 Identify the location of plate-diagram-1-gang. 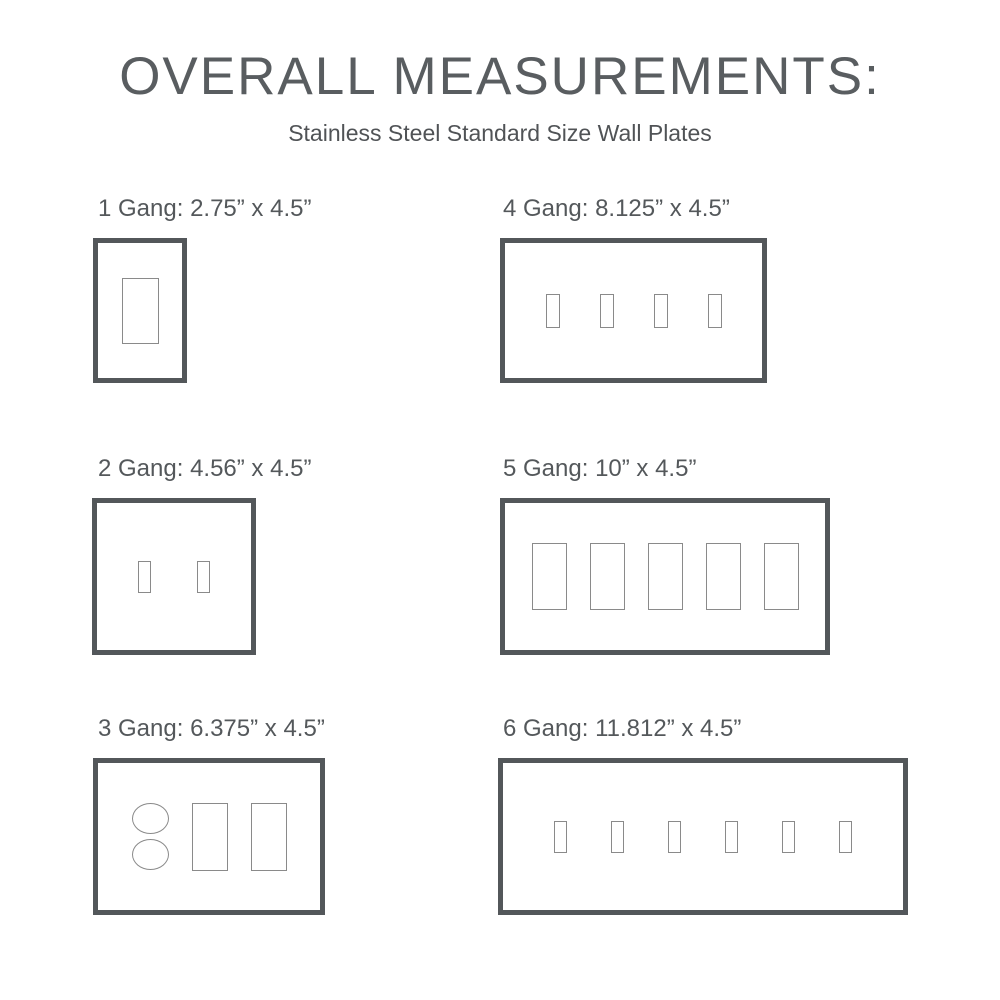
(140, 310).